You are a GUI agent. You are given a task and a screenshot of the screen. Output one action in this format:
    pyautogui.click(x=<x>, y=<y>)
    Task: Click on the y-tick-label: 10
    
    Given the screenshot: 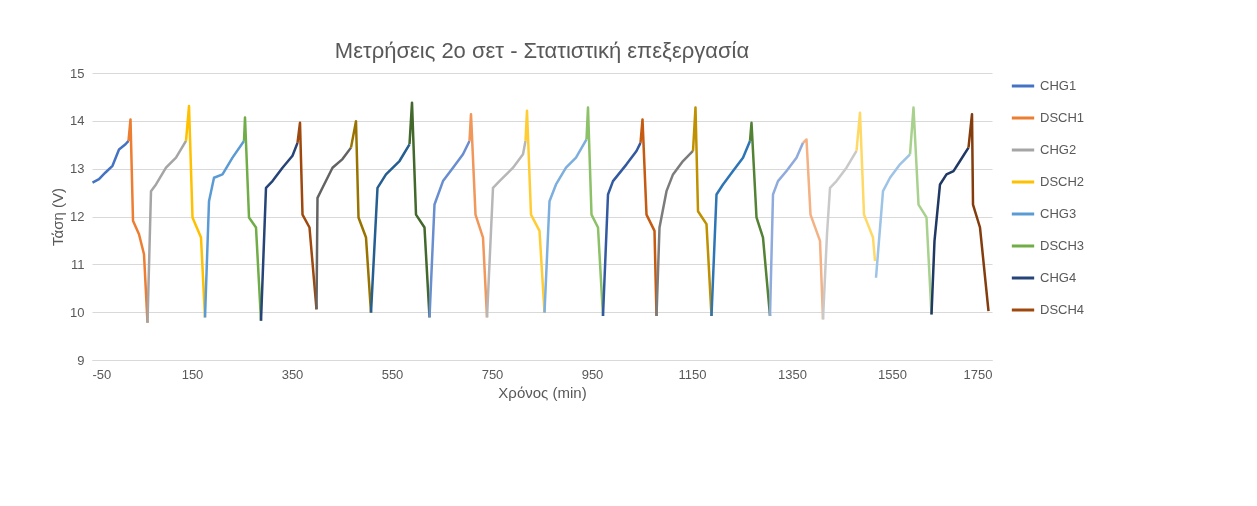 What is the action you would take?
    pyautogui.click(x=77, y=312)
    